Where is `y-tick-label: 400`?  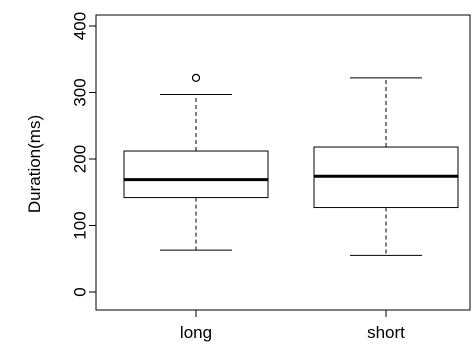
y-tick-label: 400 is located at coordinates (80, 26).